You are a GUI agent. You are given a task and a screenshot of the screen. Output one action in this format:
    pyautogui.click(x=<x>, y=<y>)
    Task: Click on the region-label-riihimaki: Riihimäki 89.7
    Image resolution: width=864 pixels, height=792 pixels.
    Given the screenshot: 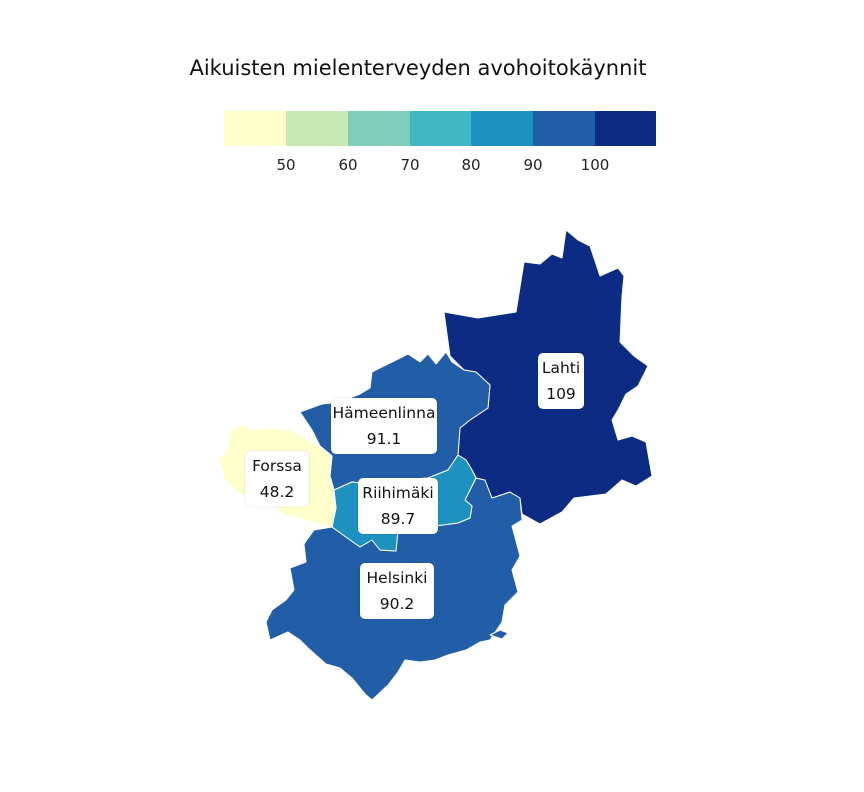 What is the action you would take?
    pyautogui.click(x=398, y=506)
    